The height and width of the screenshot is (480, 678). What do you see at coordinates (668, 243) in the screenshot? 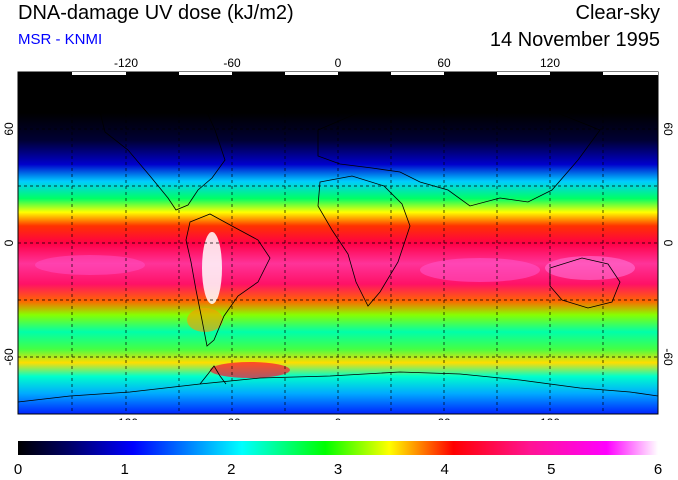
I see `lat-tick-label-right: 0` at bounding box center [668, 243].